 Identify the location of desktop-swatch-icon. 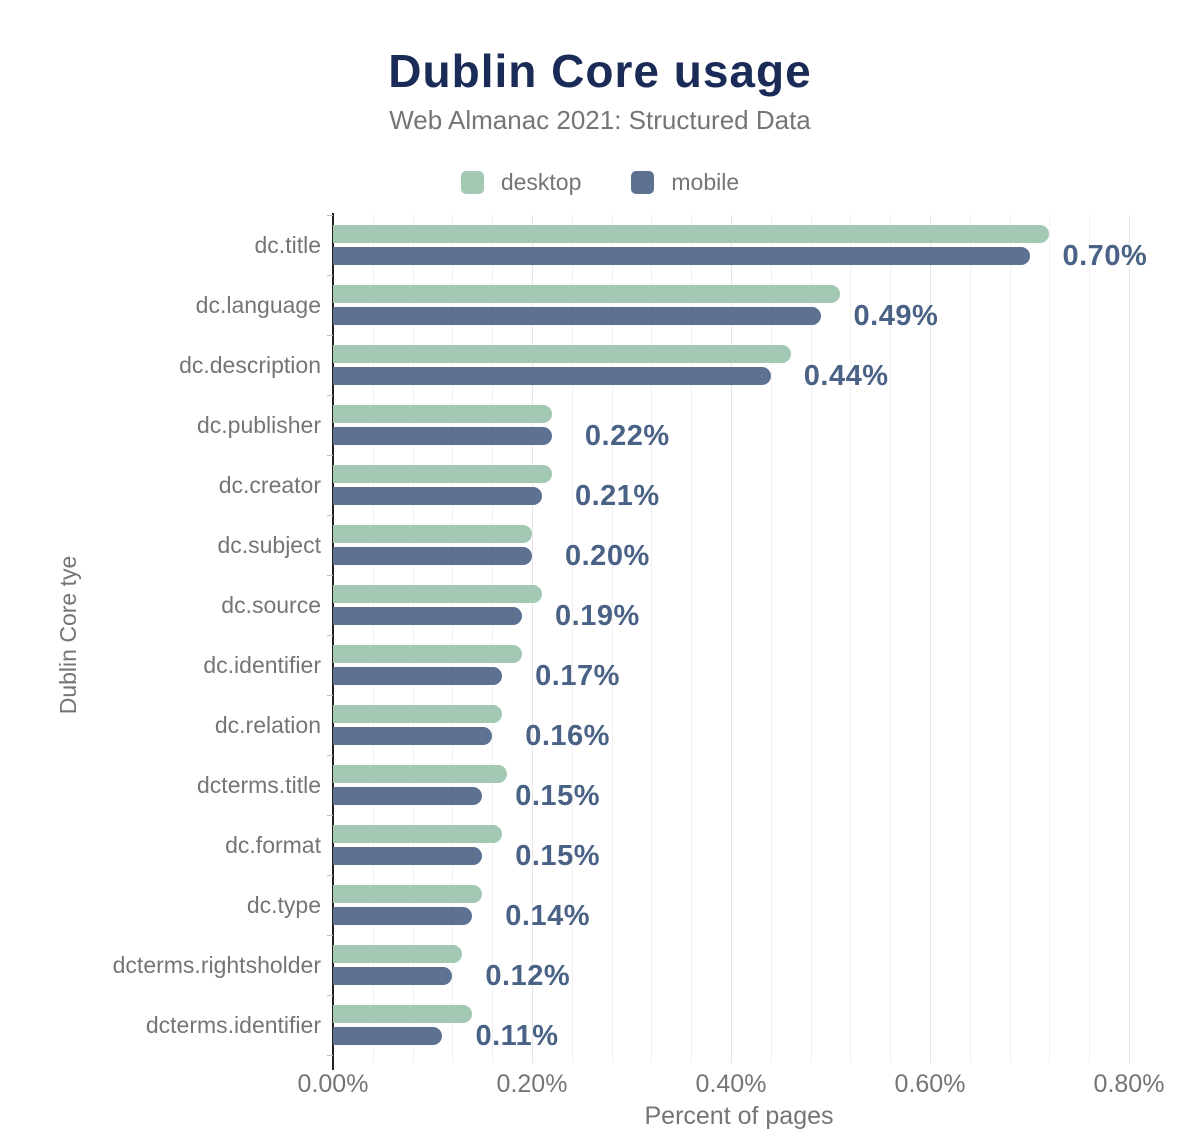
(472, 182).